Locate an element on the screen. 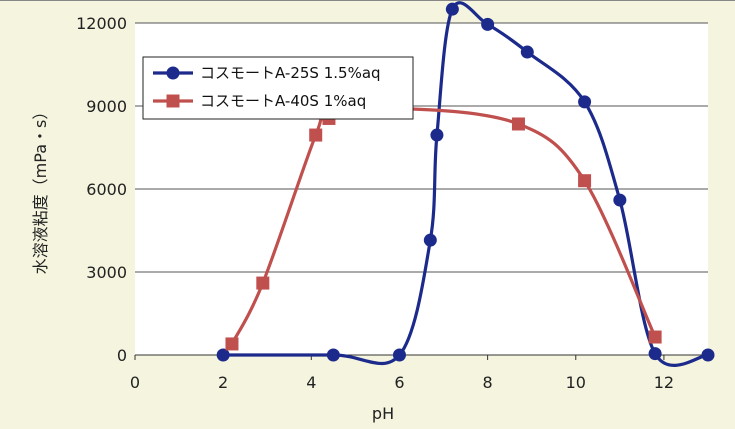 This screenshot has width=735, height=429. x-tick-label: 6 is located at coordinates (399, 382).